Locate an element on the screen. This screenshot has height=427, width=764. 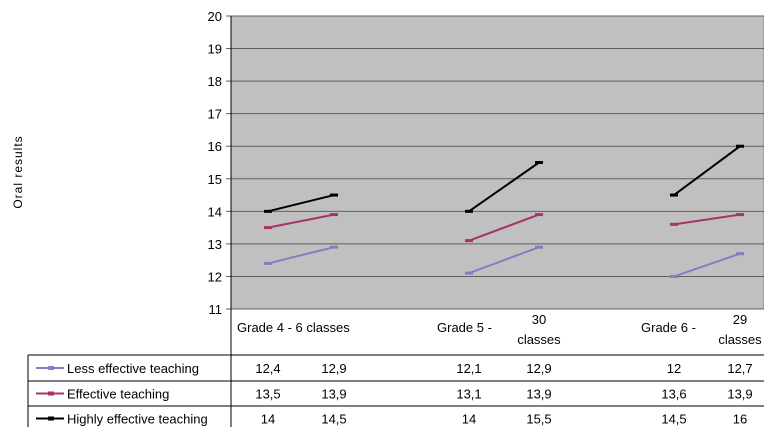
legend-label: Highly effective teaching is located at coordinates (137, 419).